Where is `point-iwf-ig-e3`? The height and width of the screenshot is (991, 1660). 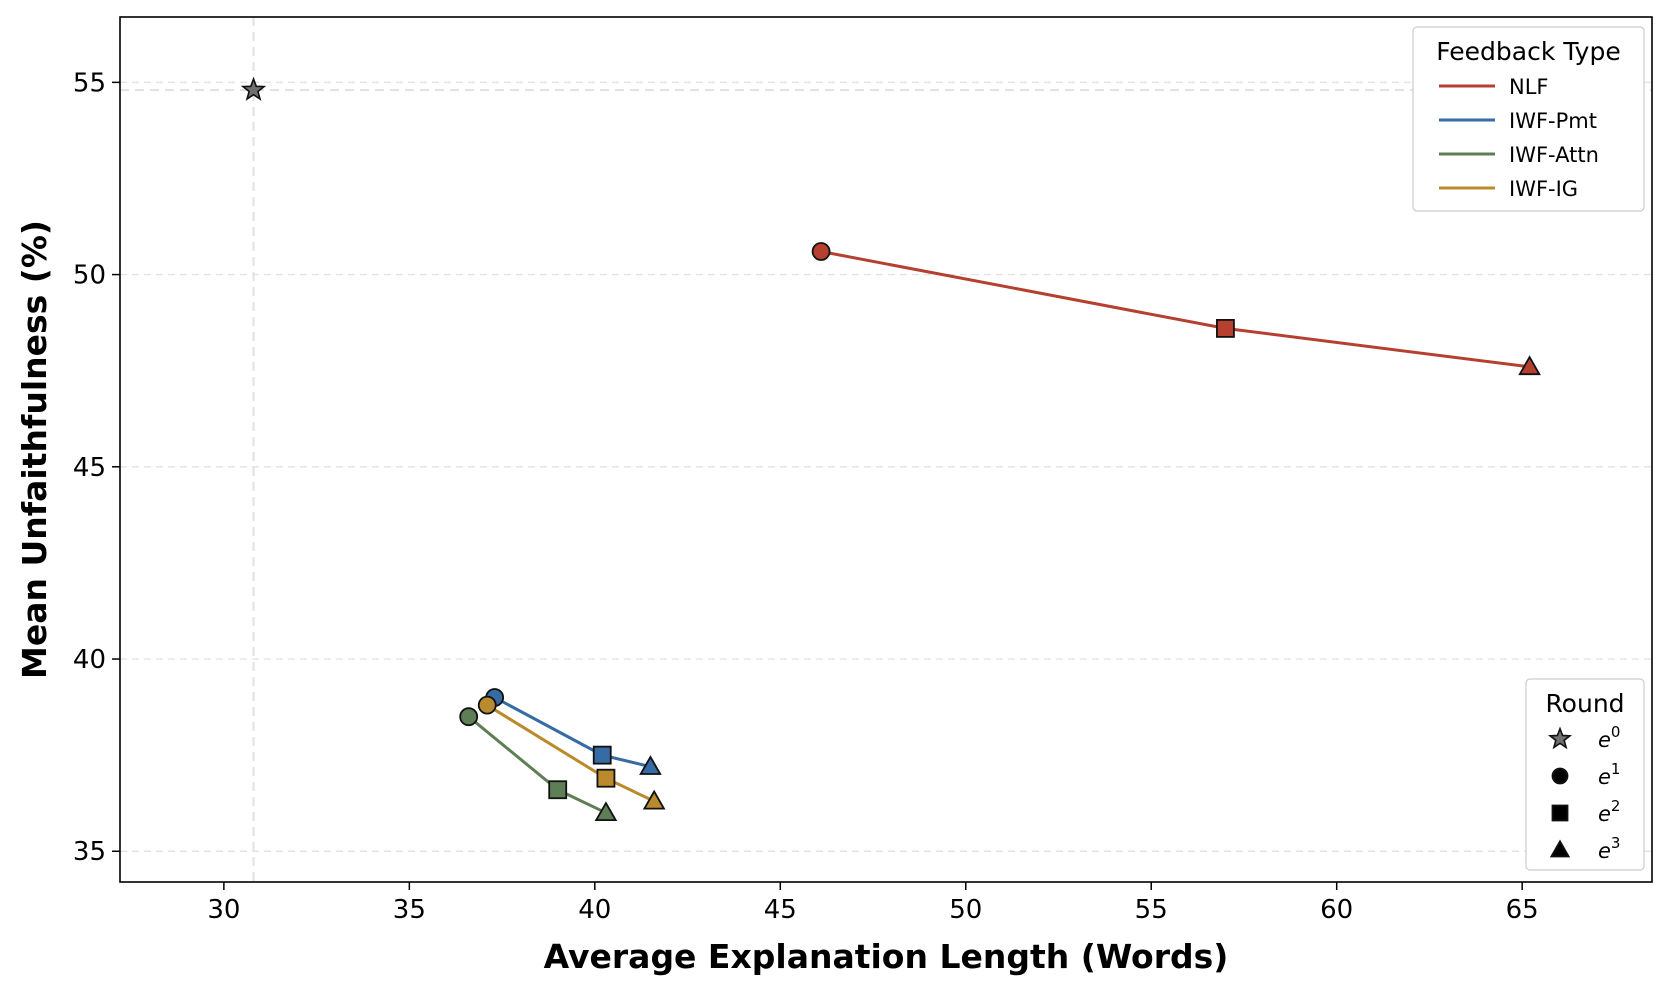 point-iwf-ig-e3 is located at coordinates (654, 799).